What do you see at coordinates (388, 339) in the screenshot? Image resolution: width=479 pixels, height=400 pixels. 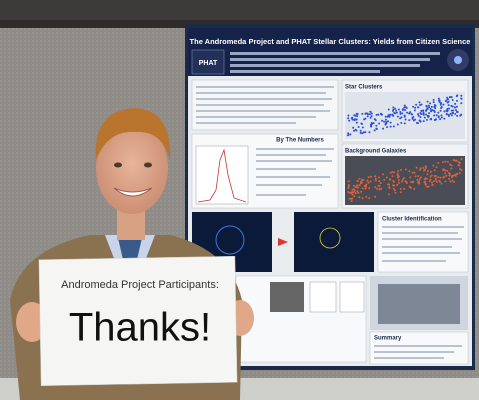 I see `panel-heading: Summary` at bounding box center [388, 339].